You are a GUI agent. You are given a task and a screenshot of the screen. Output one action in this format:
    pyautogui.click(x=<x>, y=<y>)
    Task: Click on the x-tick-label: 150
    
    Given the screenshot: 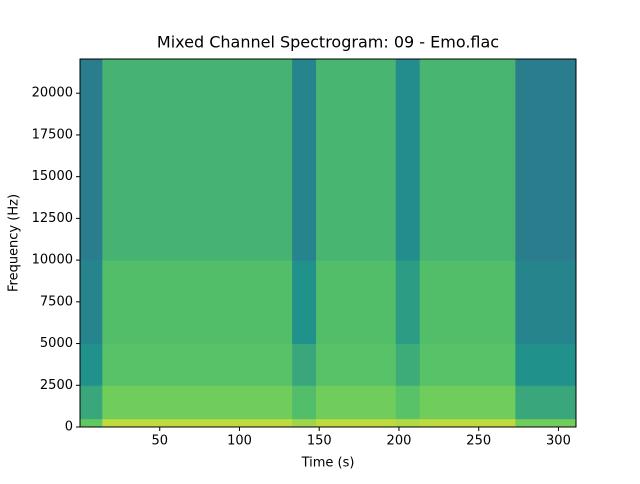 What is the action you would take?
    pyautogui.click(x=319, y=441)
    